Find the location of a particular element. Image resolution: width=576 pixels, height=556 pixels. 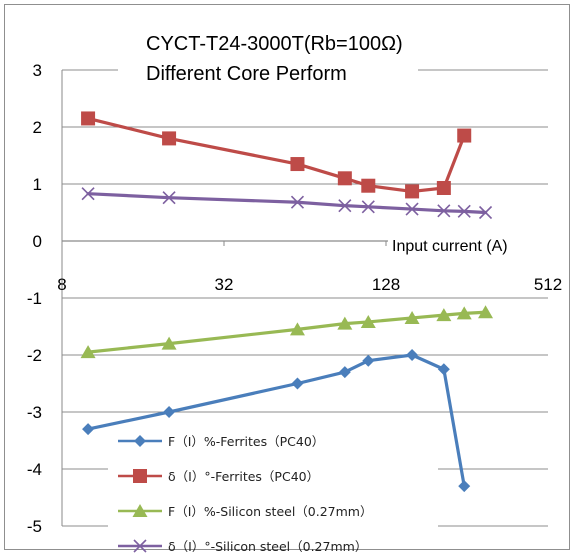

legend-background is located at coordinates (273, 488).